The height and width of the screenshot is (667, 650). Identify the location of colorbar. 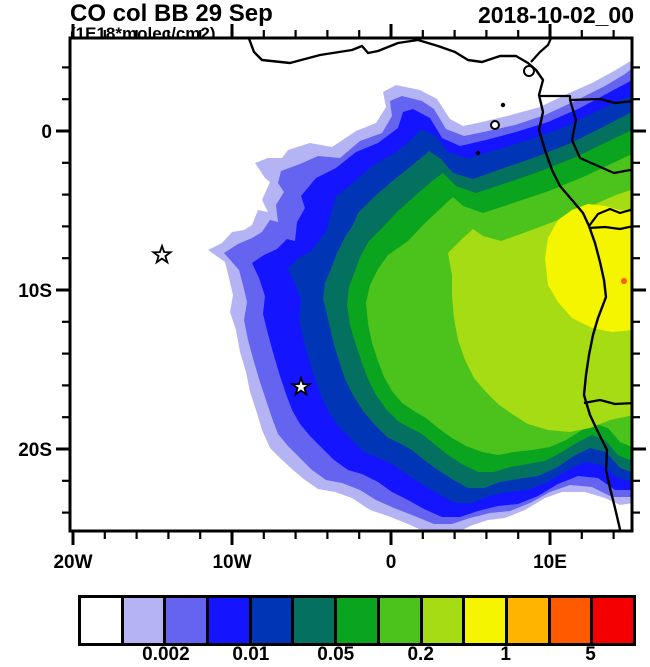
(357, 620).